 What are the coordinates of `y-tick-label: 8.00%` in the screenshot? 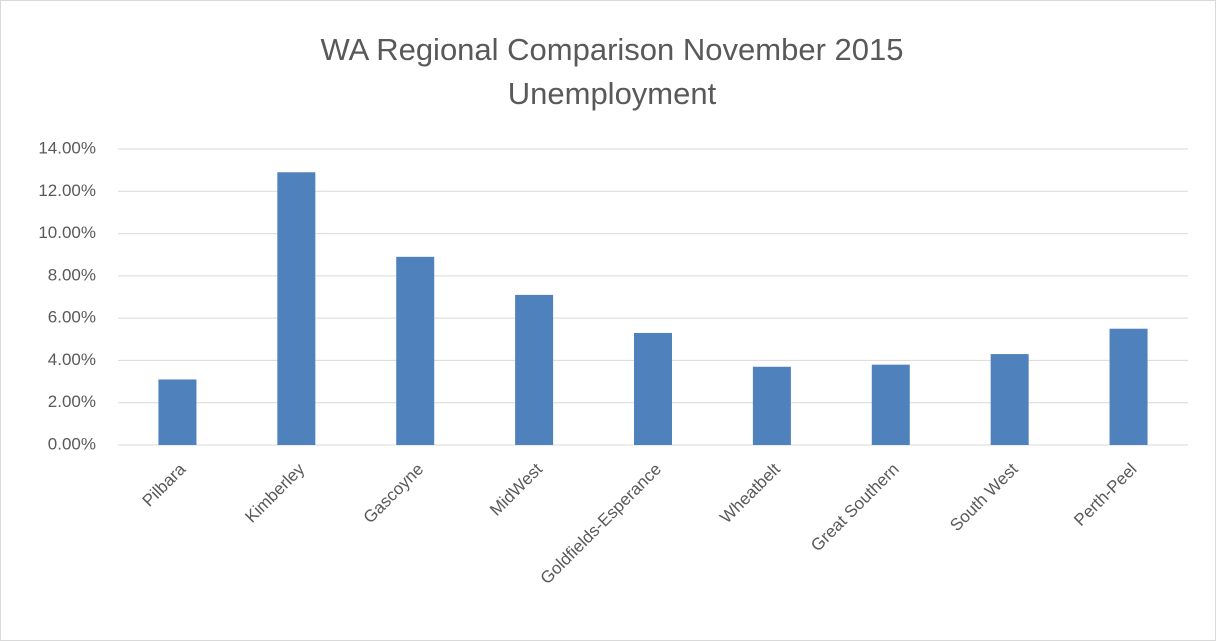 It's located at (72, 274).